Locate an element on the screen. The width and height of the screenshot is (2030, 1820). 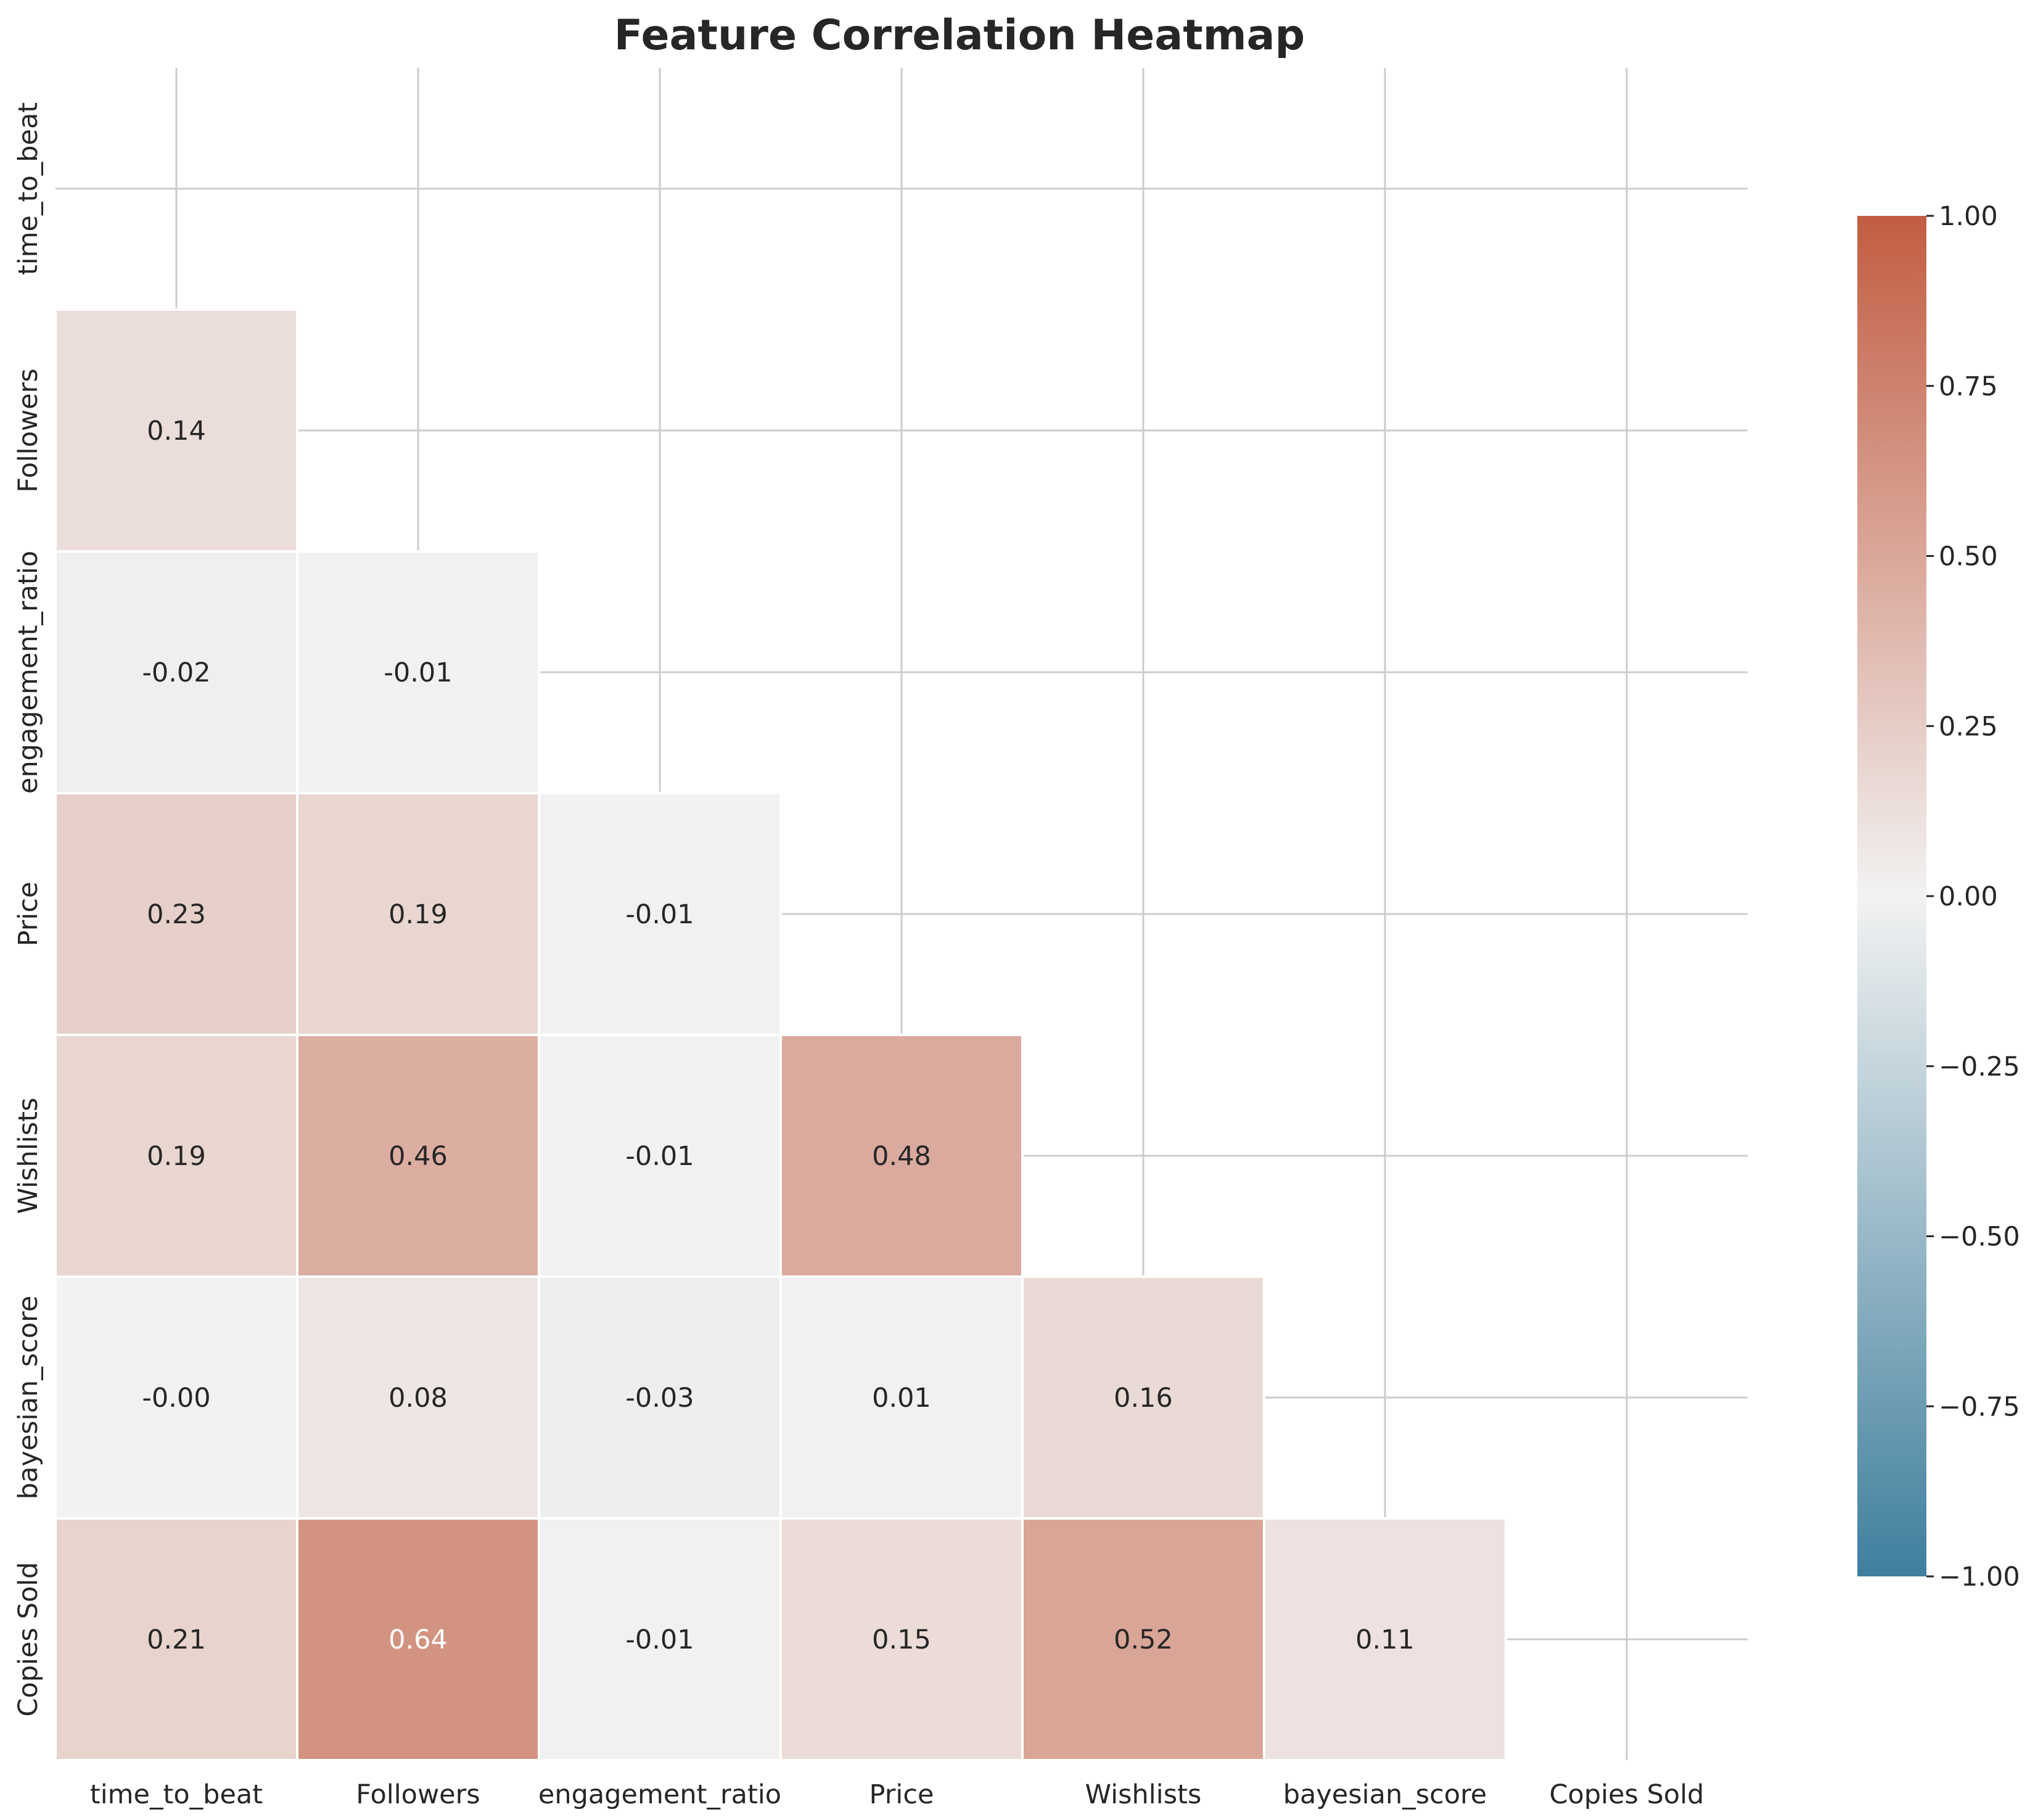
x-tick-label: Price is located at coordinates (901, 1794).